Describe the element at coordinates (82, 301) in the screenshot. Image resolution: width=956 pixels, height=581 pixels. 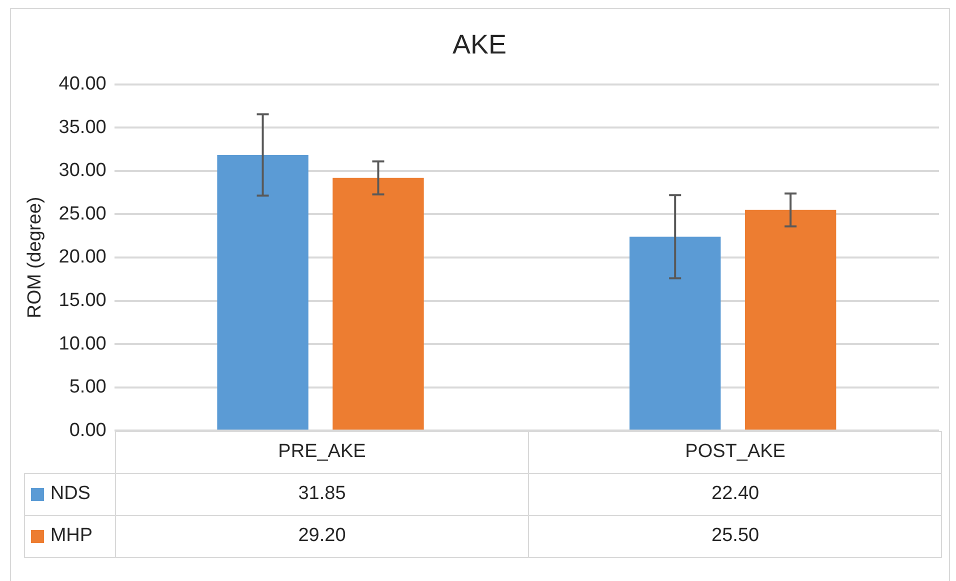
I see `y-tick-label: 15.00` at that location.